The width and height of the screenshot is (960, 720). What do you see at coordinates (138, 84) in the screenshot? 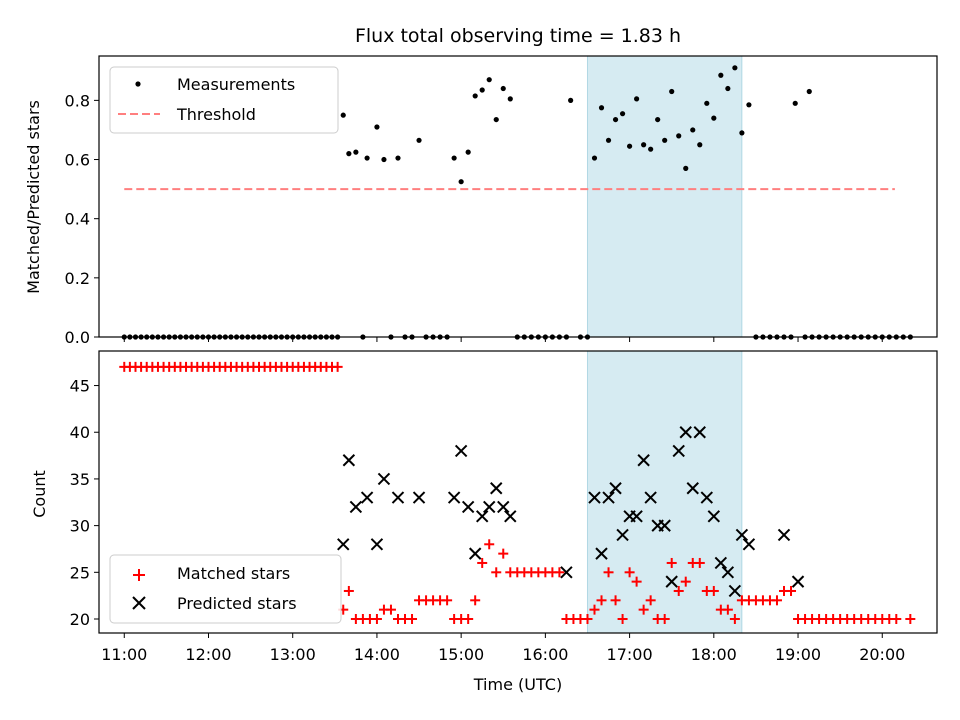
I see `measurements-legend-marker` at bounding box center [138, 84].